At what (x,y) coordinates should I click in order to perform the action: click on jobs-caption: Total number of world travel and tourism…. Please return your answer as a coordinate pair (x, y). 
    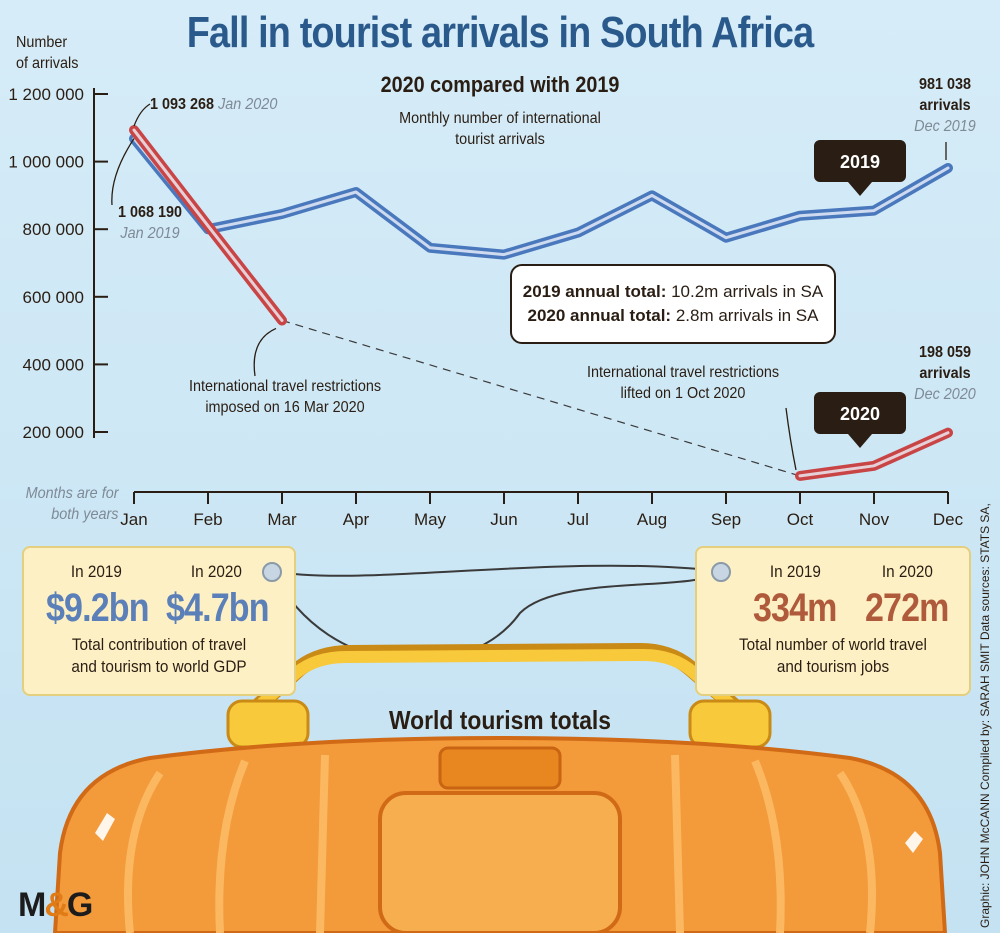
    Looking at the image, I should click on (833, 656).